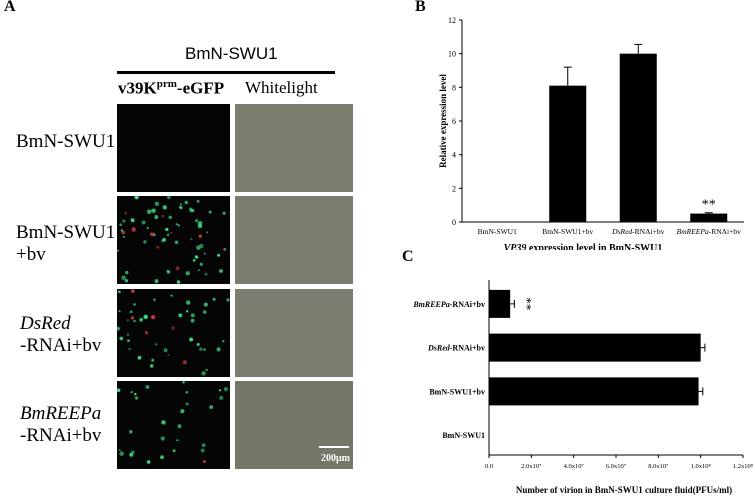 Image resolution: width=755 pixels, height=499 pixels. I want to click on x-tick-label: 0.0, so click(489, 466).